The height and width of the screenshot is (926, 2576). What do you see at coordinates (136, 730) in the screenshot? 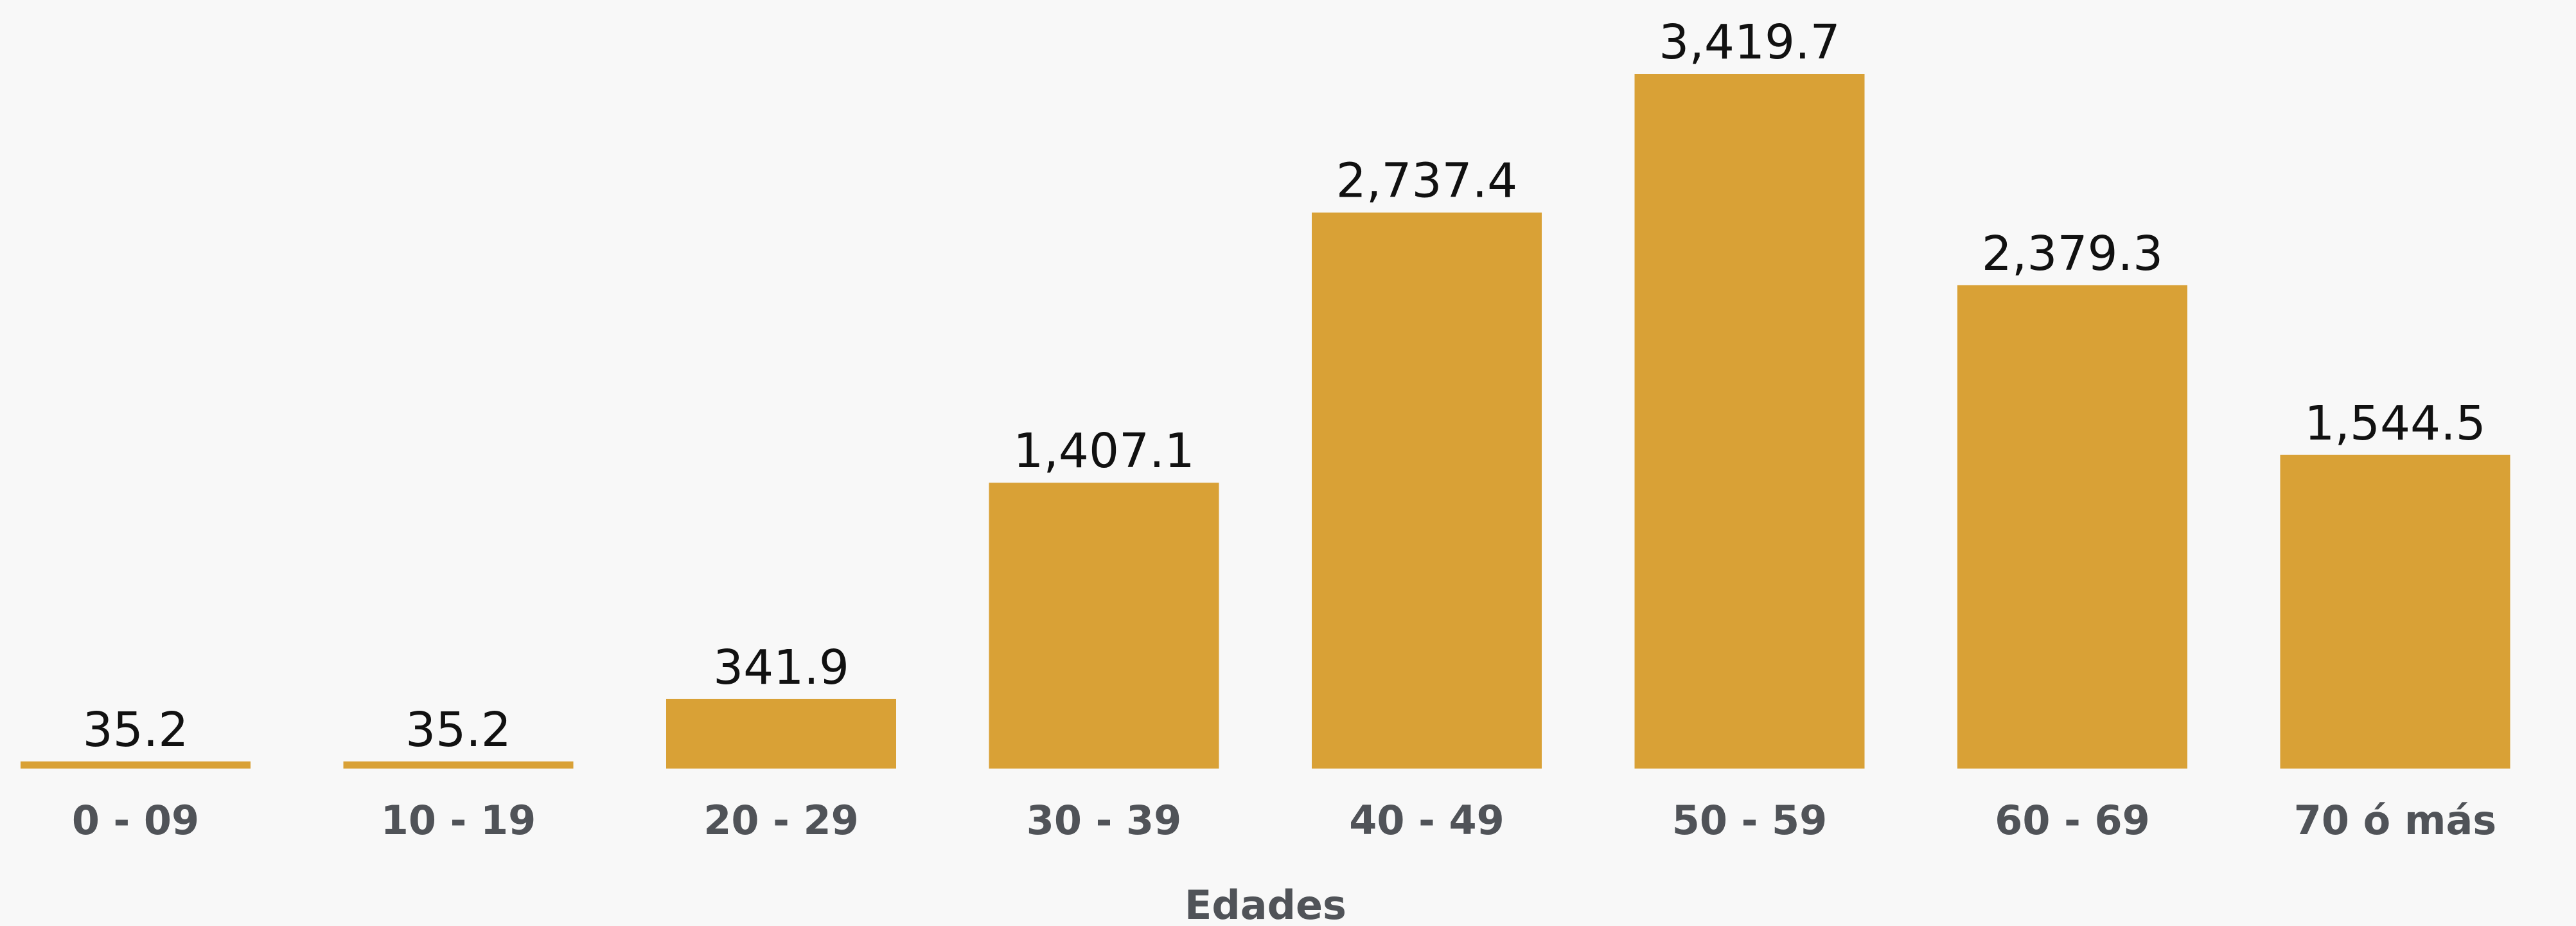
I see `value-label-0: 35.2` at bounding box center [136, 730].